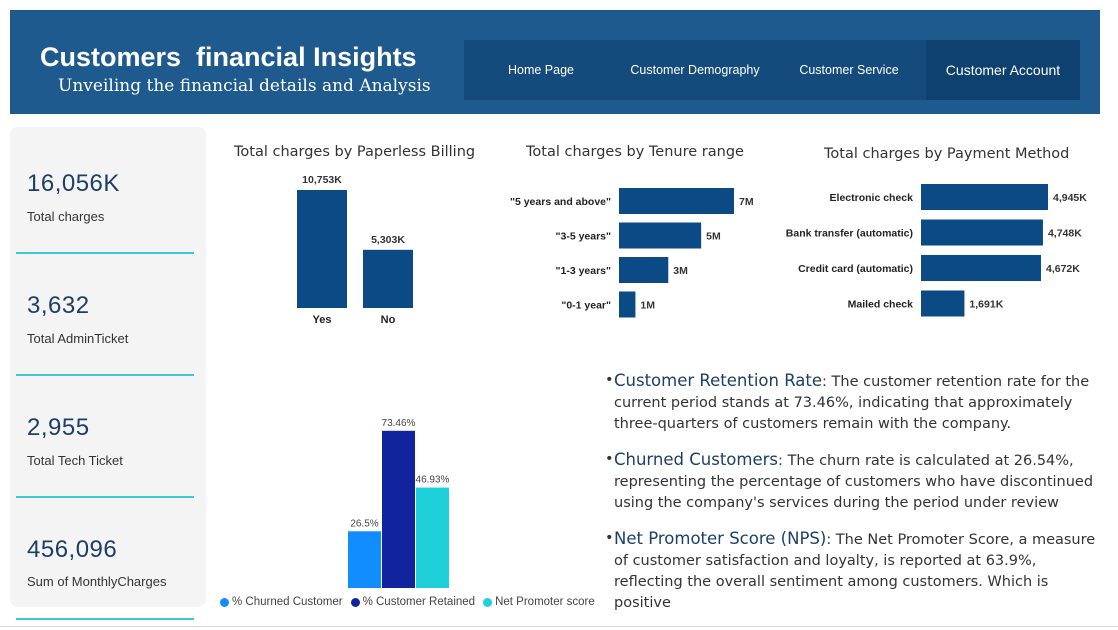 This screenshot has width=1118, height=630. I want to click on data-label: 5,303K, so click(388, 240).